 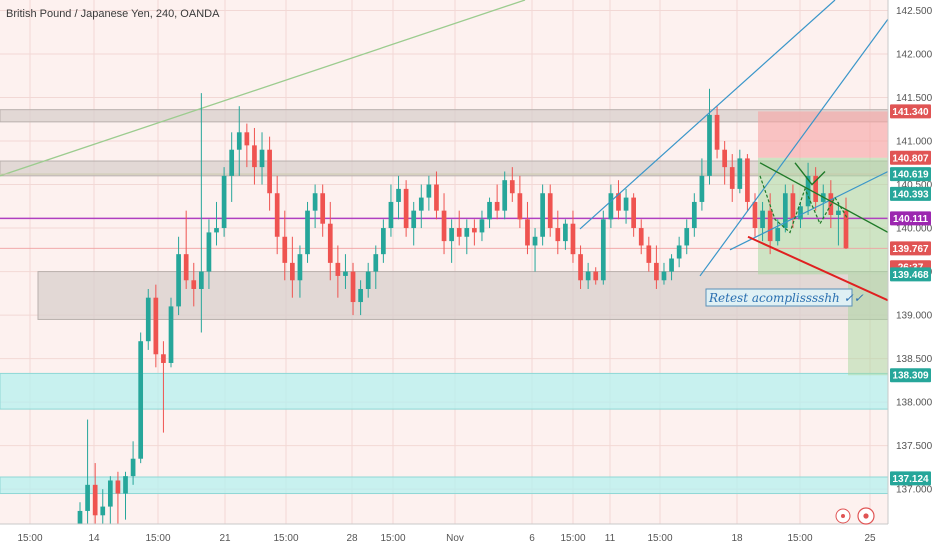 I want to click on time-axis-background, so click(x=444, y=537).